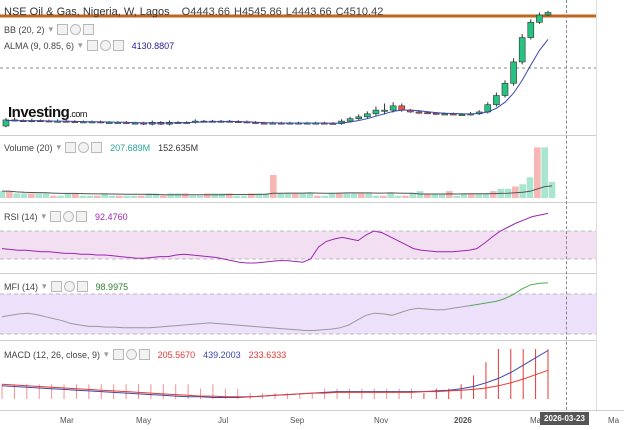 The height and width of the screenshot is (430, 624). I want to click on price-scale, so click(610, 205).